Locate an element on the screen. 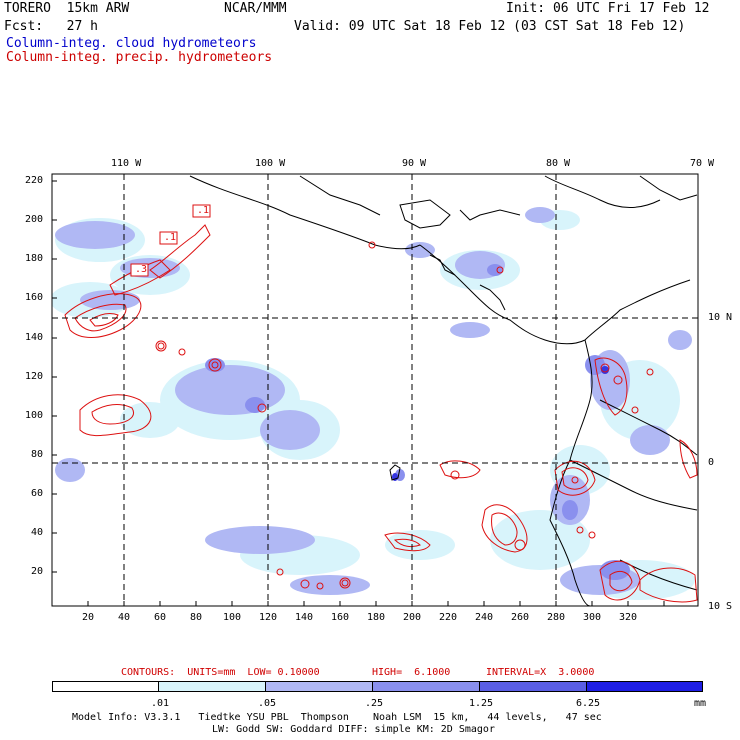 Image resolution: width=740 pixels, height=740 pixels. colorbar-label: 6.25 is located at coordinates (588, 703).